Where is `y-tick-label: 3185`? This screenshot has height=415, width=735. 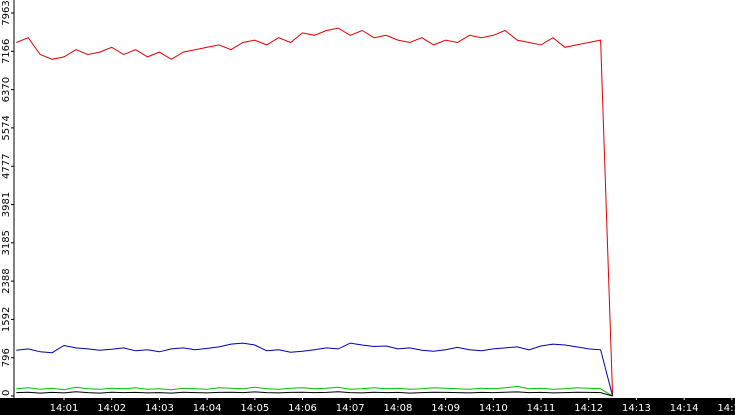
y-tick-label: 3185 is located at coordinates (6, 242).